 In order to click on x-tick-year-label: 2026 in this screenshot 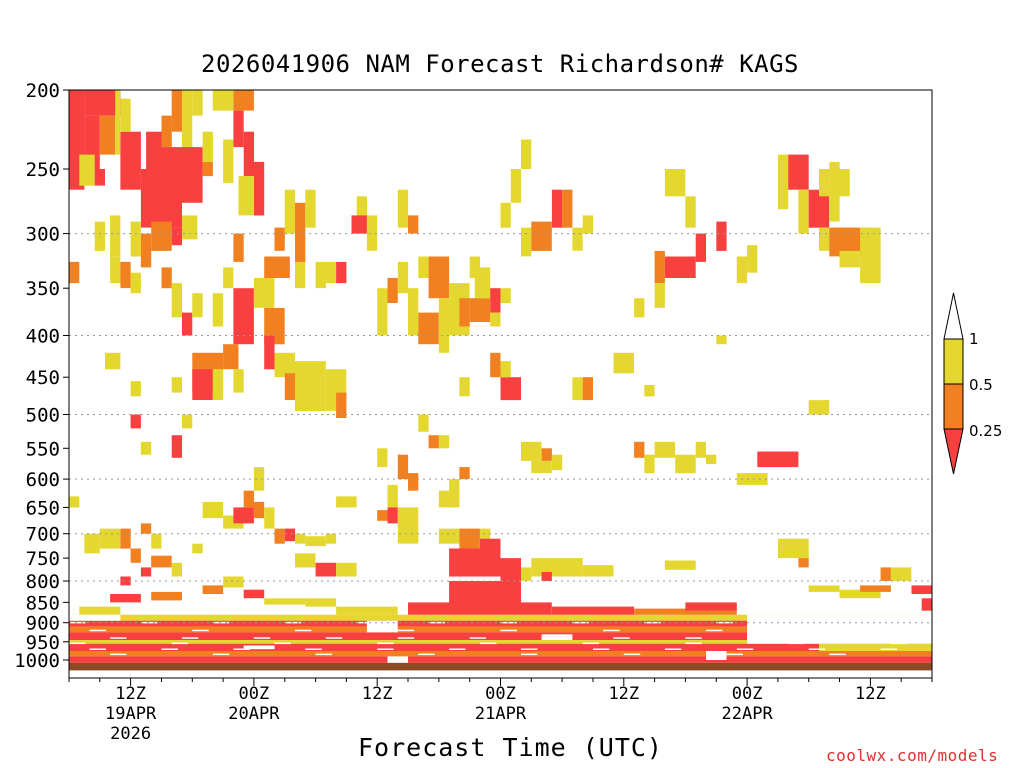, I will do `click(130, 734)`.